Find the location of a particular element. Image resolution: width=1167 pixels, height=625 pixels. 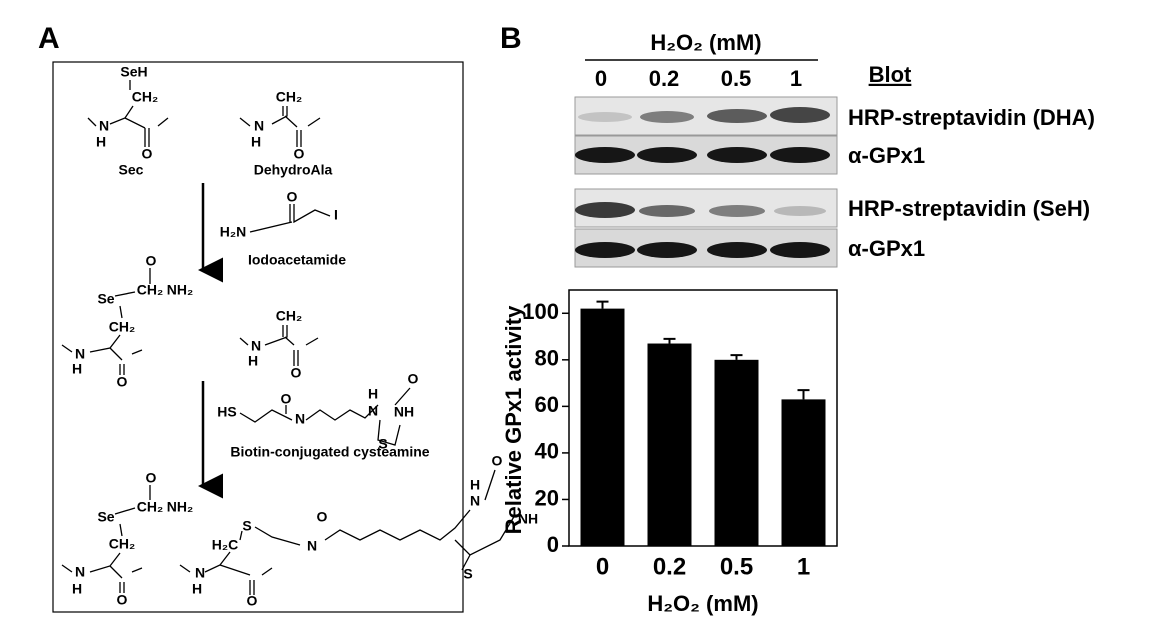

x-axis-title: H₂O₂ (mM) is located at coordinates (702, 603).